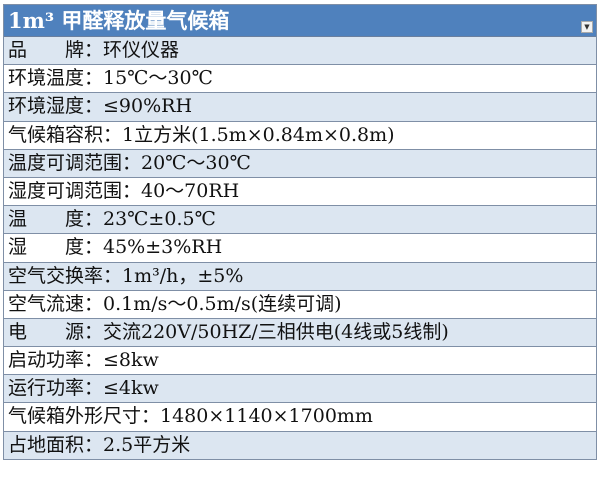 The width and height of the screenshot is (600, 492). Describe the element at coordinates (300, 361) in the screenshot. I see `table-row: 启动功率：≤8kw` at that location.